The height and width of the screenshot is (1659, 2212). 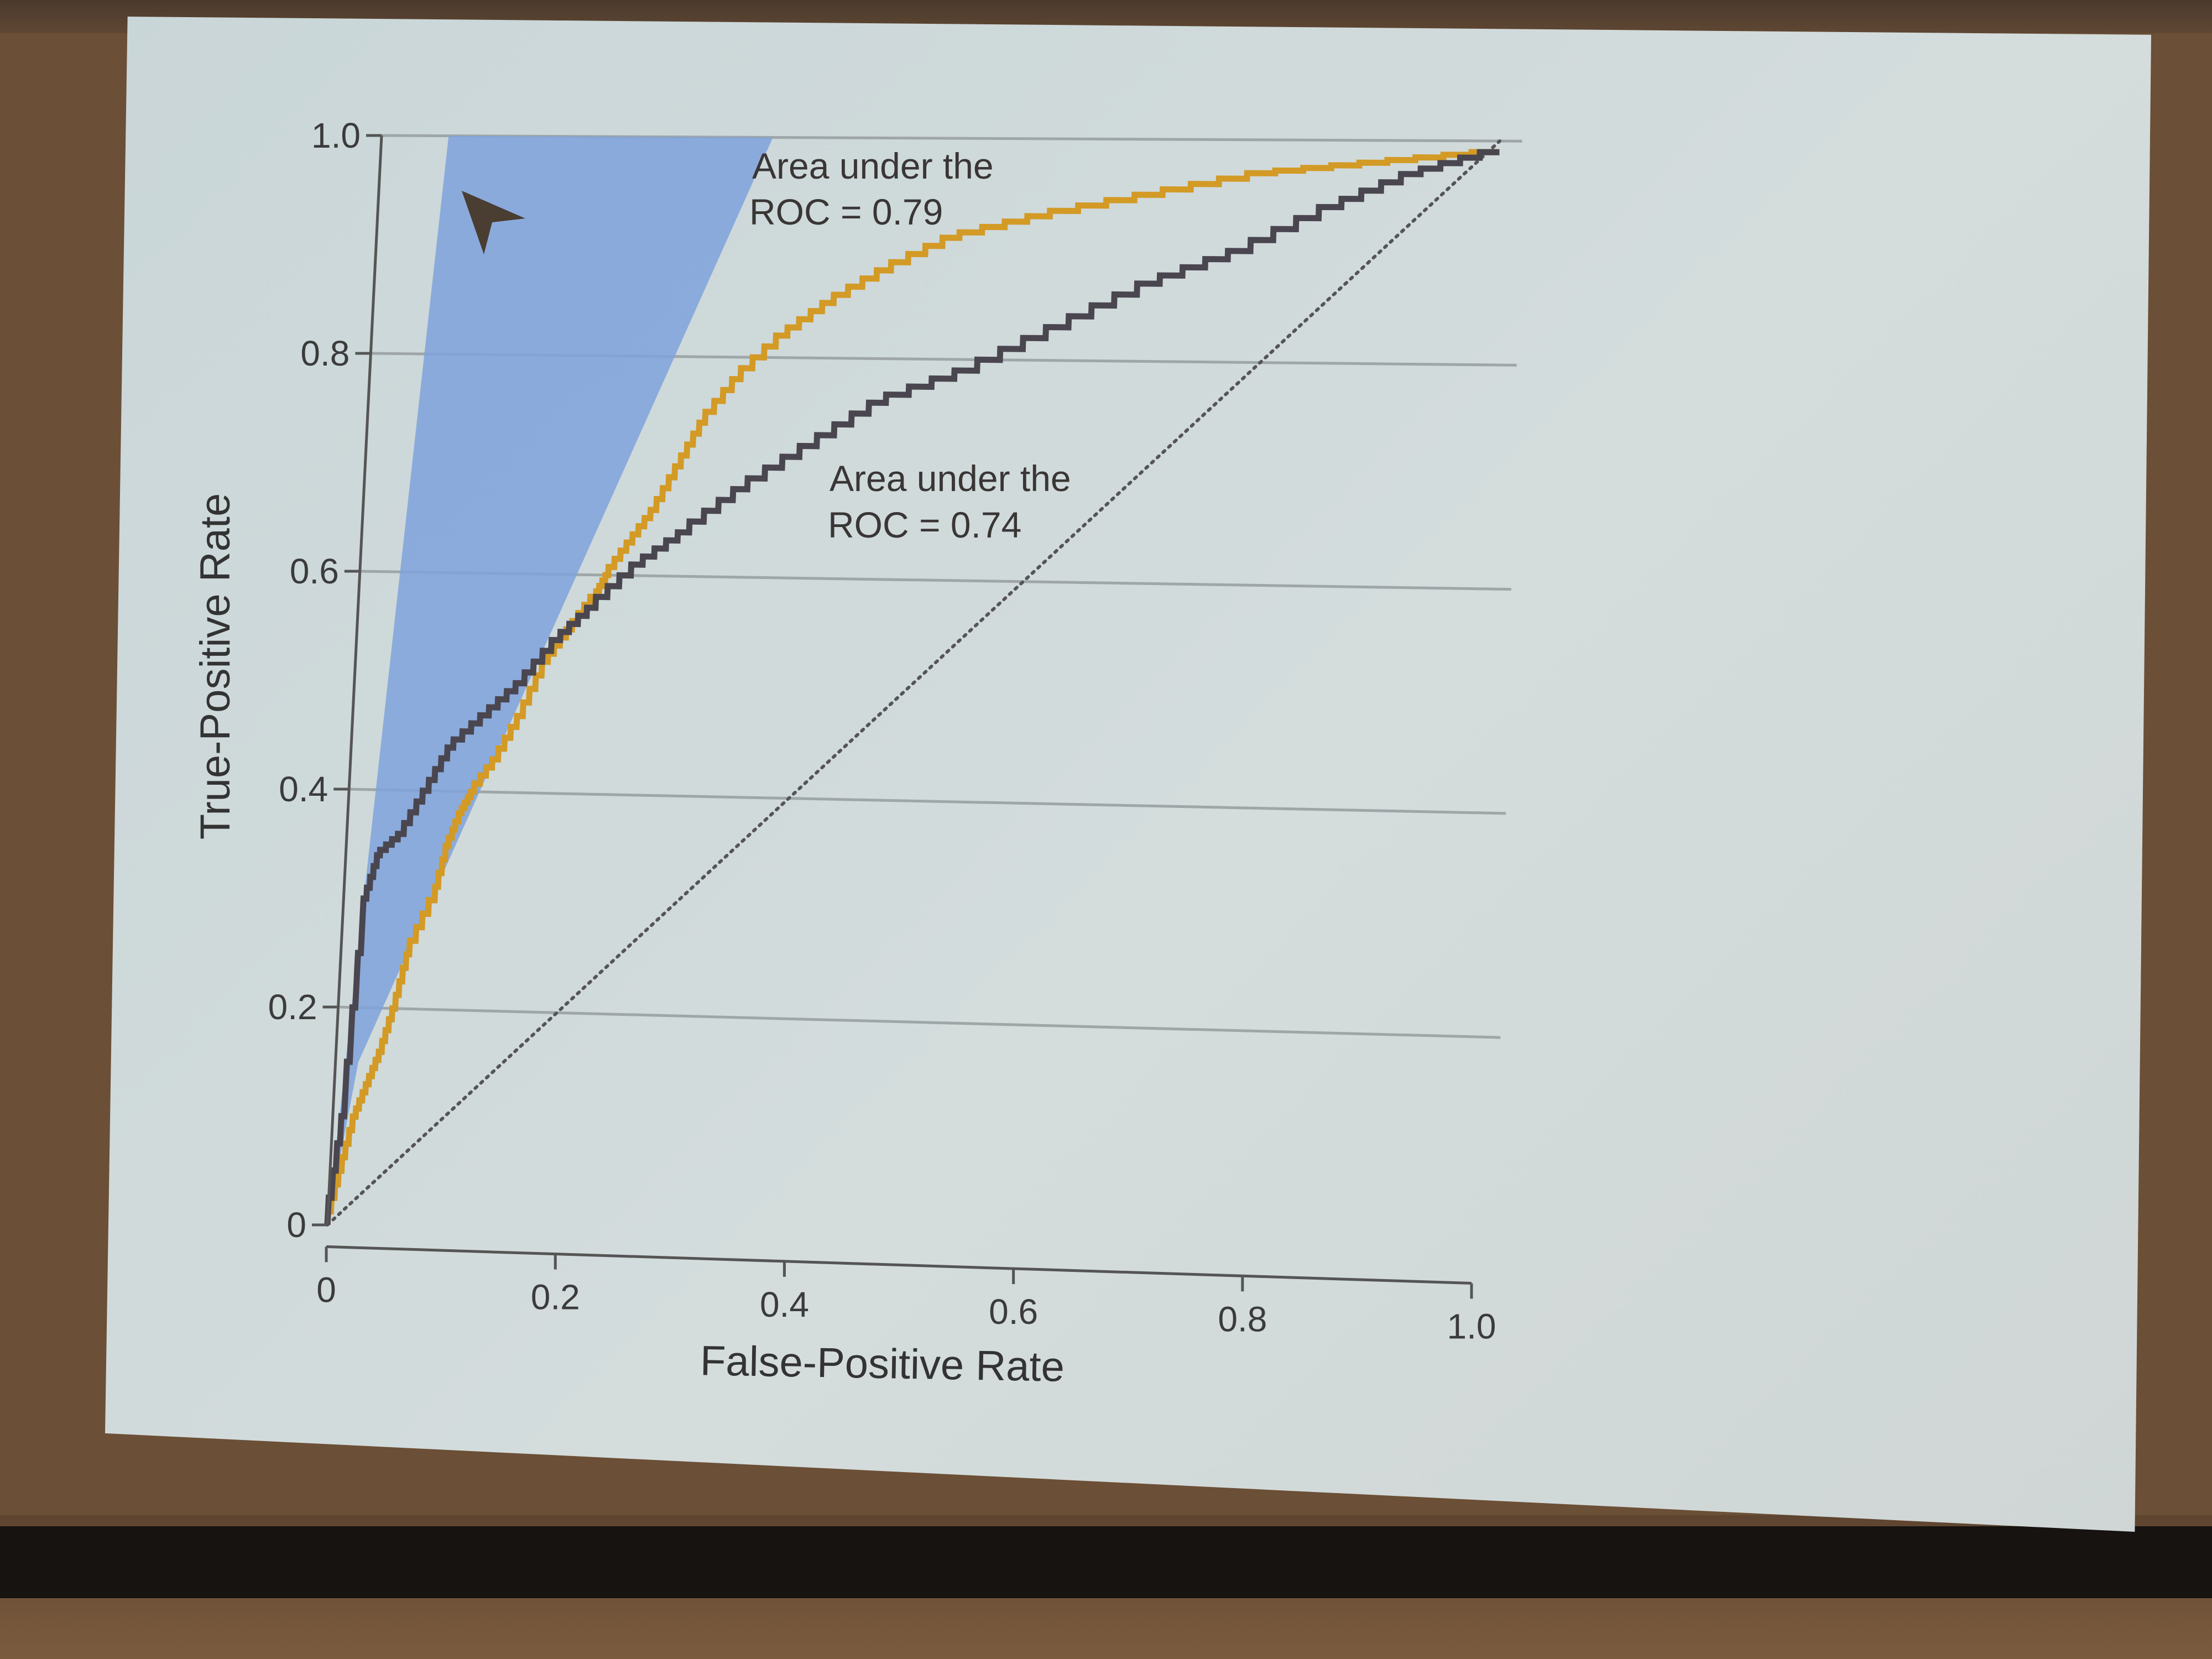 What do you see at coordinates (296, 1225) in the screenshot?
I see `y-tick-label-0: 0` at bounding box center [296, 1225].